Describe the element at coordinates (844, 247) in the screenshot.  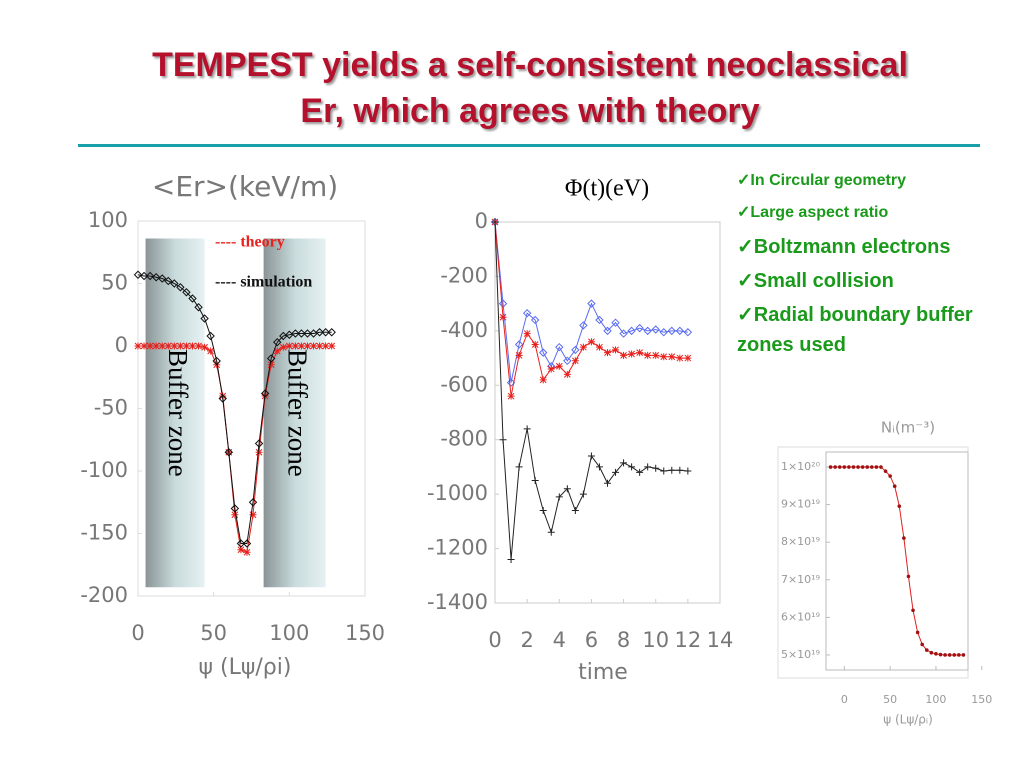
I see `bullet: ✓Boltzmann electrons` at that location.